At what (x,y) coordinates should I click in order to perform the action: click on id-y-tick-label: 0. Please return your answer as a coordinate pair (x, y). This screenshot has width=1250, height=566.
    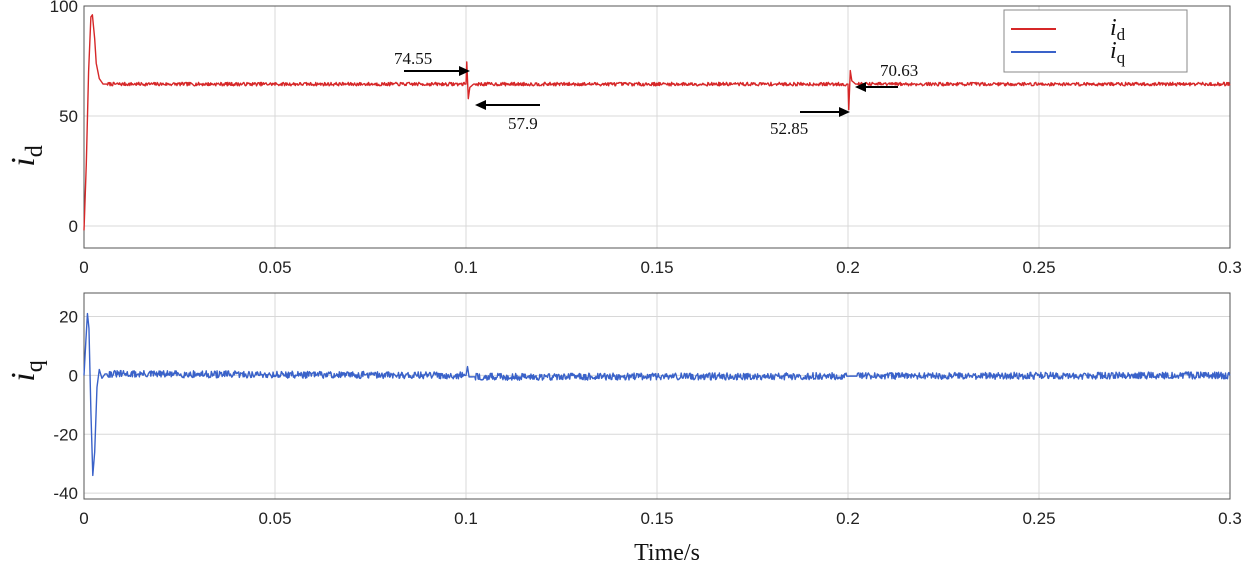
    Looking at the image, I should click on (73, 226).